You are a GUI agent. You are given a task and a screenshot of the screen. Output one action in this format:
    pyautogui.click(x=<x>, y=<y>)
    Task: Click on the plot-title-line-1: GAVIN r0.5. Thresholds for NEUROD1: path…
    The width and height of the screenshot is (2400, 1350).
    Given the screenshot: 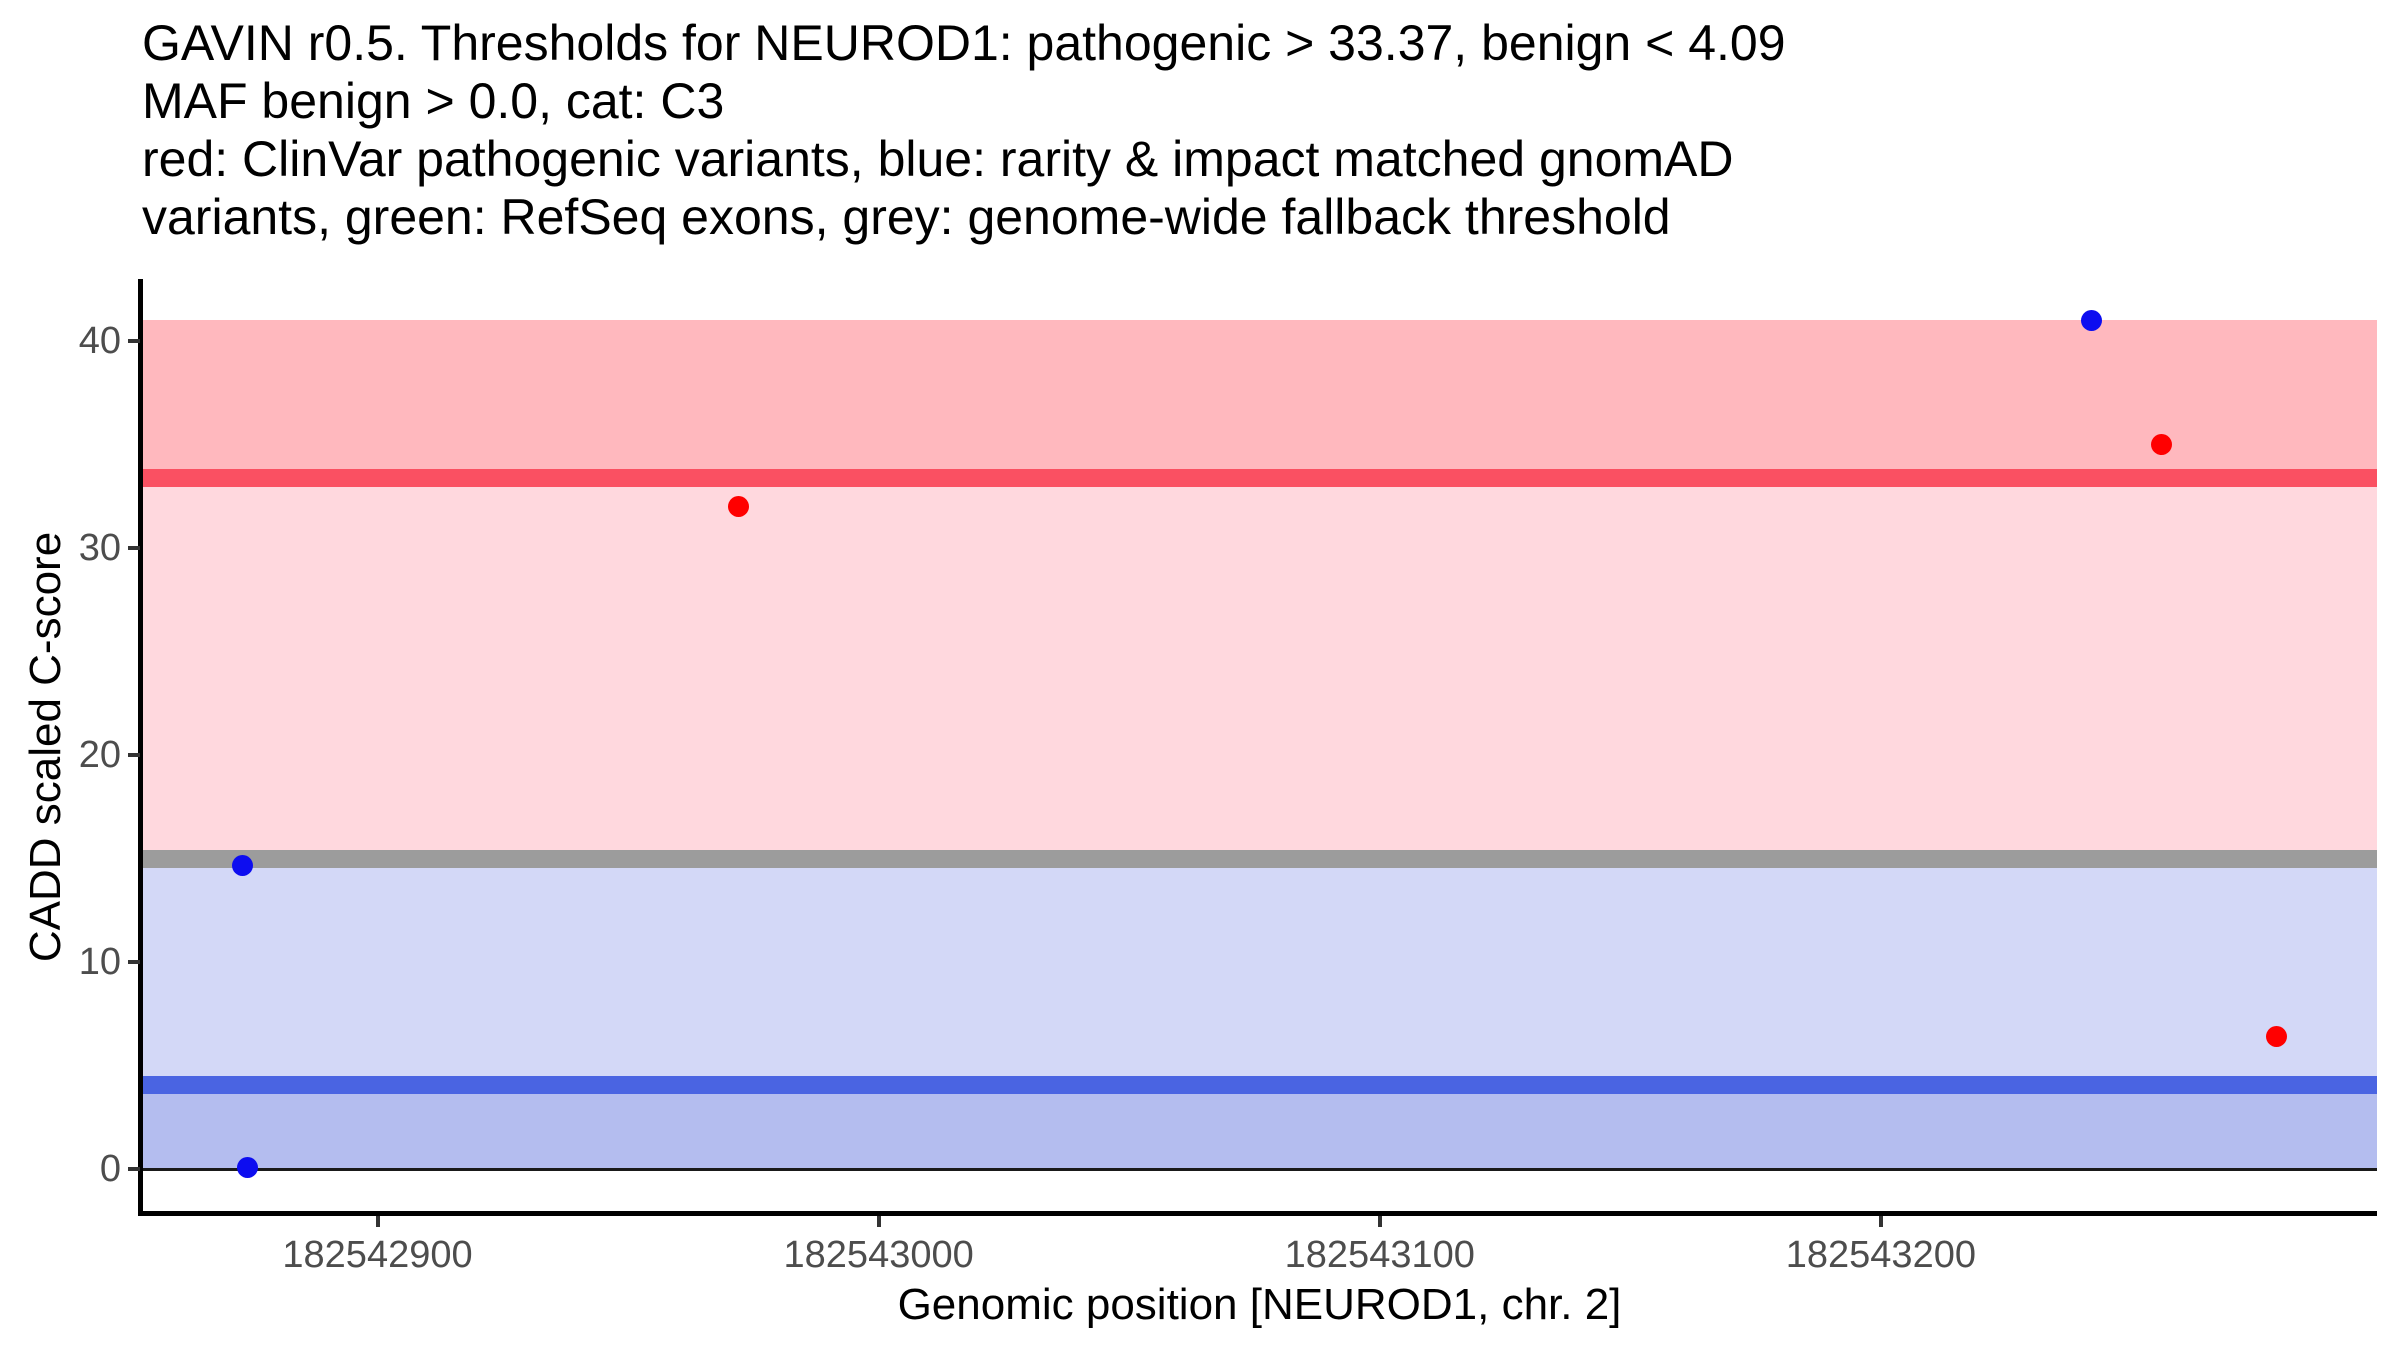 What is the action you would take?
    pyautogui.click(x=964, y=43)
    